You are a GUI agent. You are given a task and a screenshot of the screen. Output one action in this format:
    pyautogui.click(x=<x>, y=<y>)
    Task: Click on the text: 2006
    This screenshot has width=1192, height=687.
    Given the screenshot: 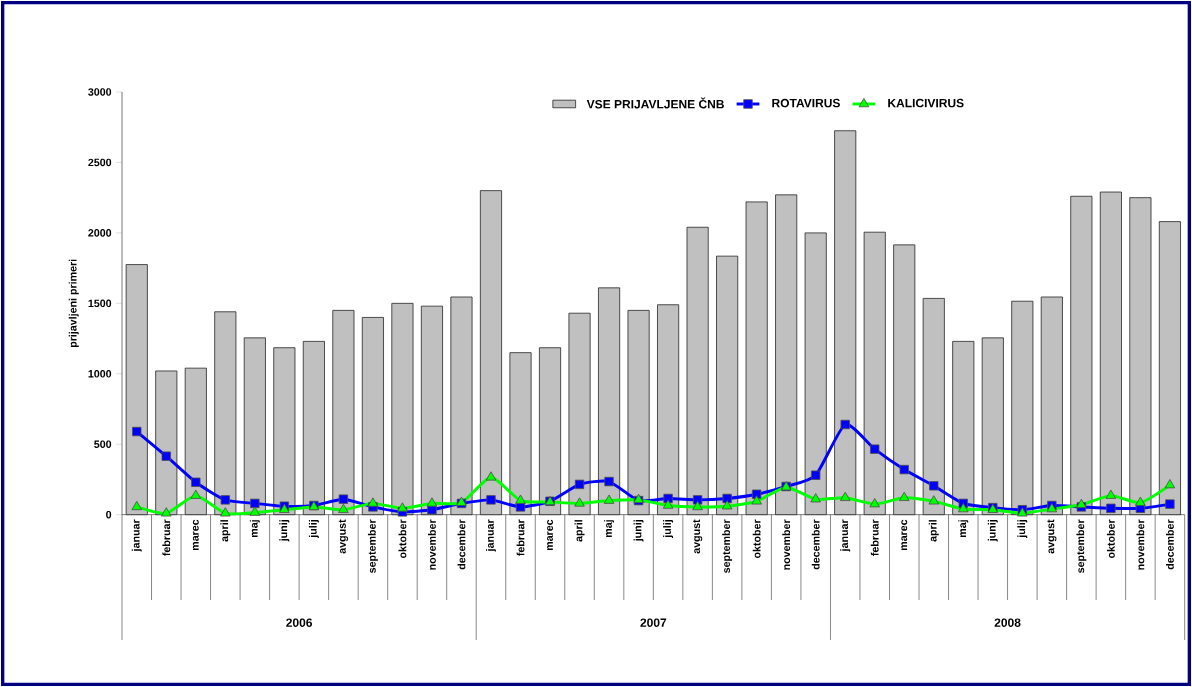 What is the action you would take?
    pyautogui.click(x=299, y=622)
    